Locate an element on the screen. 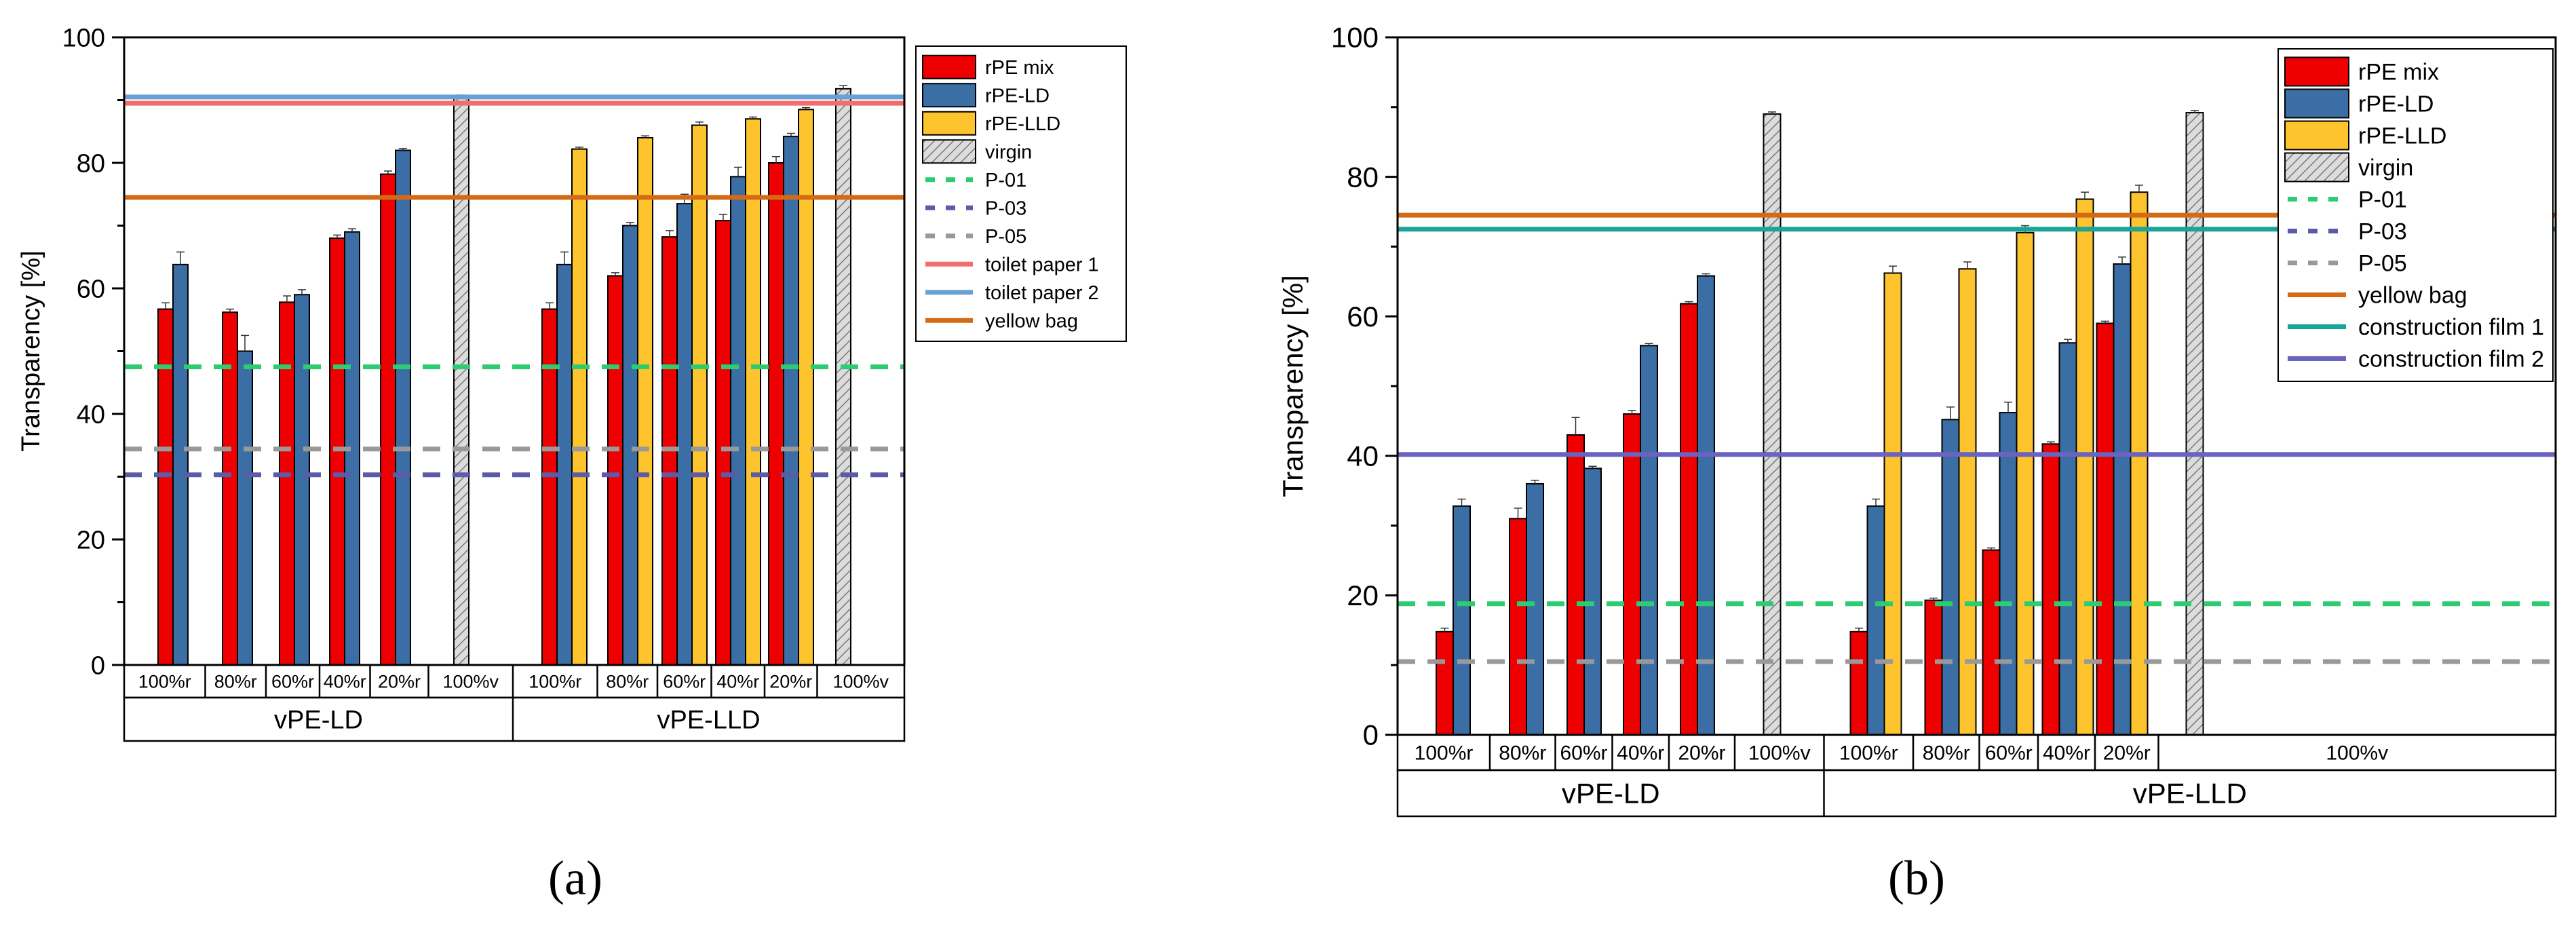 The width and height of the screenshot is (2576, 933). legend-label: construction film 1 is located at coordinates (2451, 327).